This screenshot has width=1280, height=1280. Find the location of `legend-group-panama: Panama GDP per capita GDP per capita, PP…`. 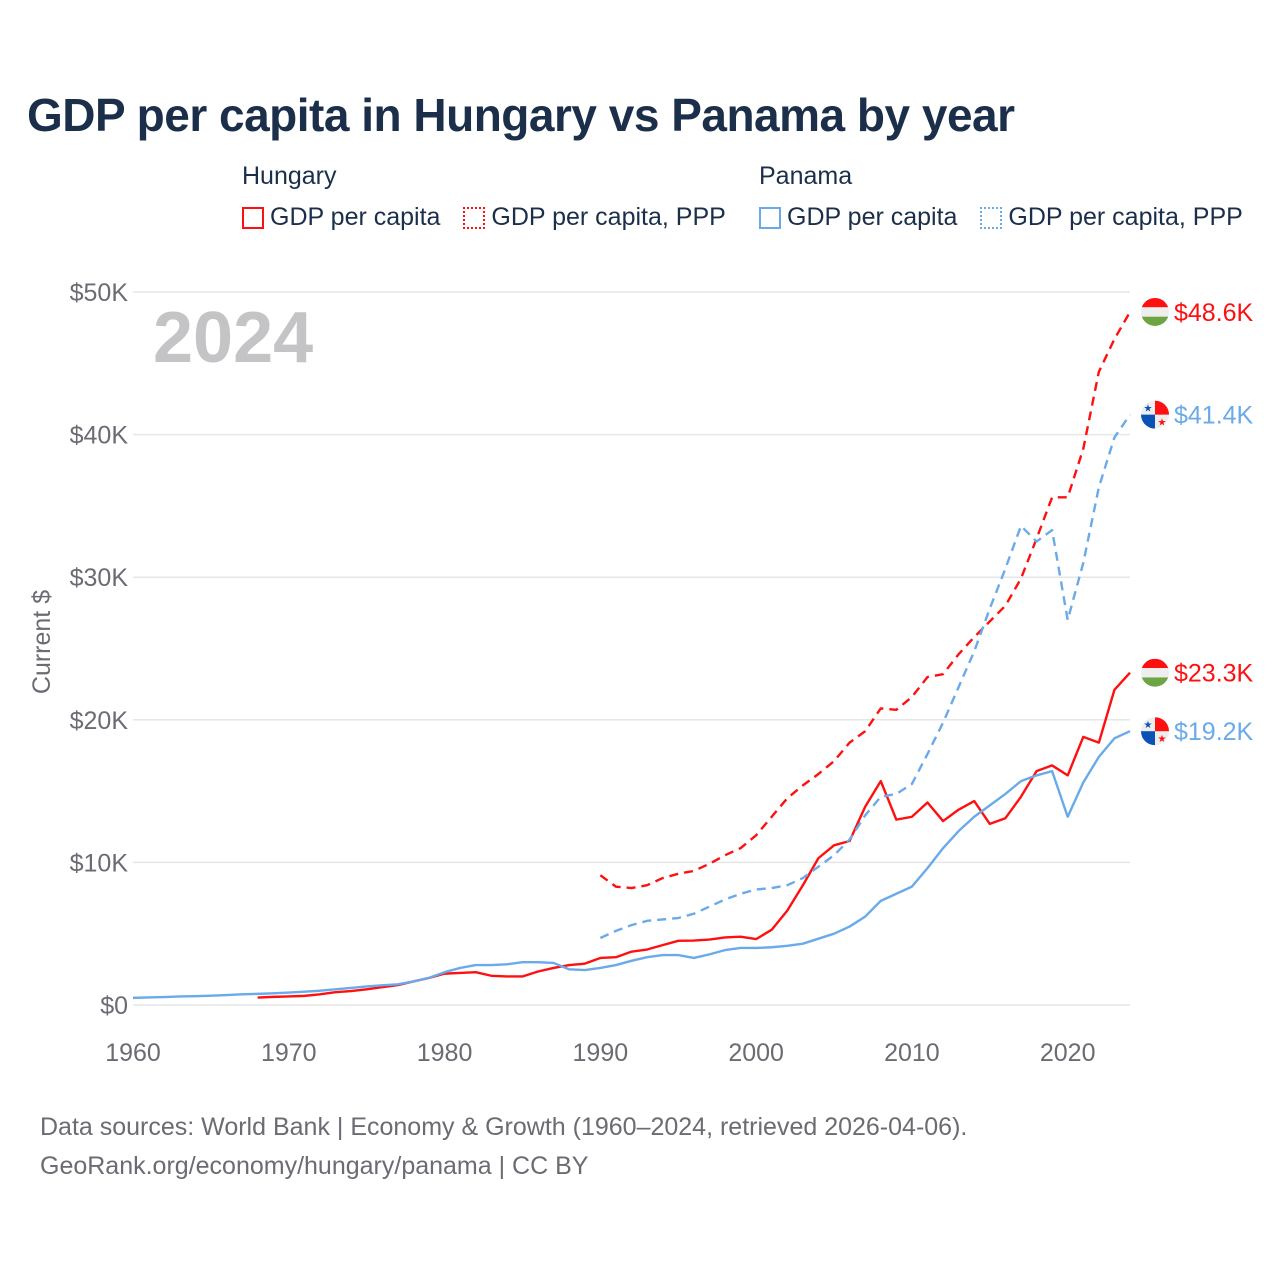

legend-group-panama: Panama GDP per capita GDP per capita, PP… is located at coordinates (1009, 199).